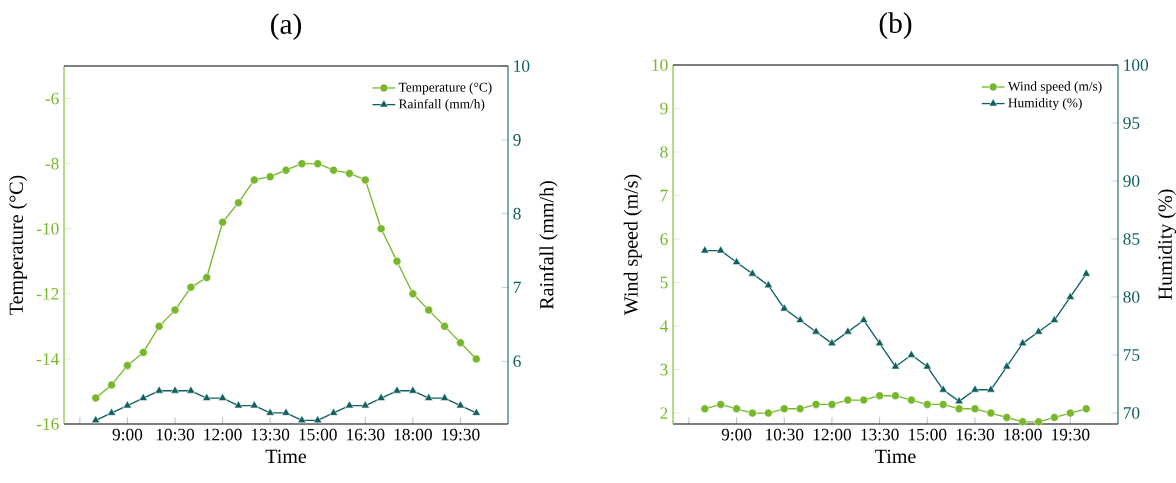 The image size is (1176, 483). Describe the element at coordinates (445, 88) in the screenshot. I see `legend-label: Temperature (°C)` at that location.